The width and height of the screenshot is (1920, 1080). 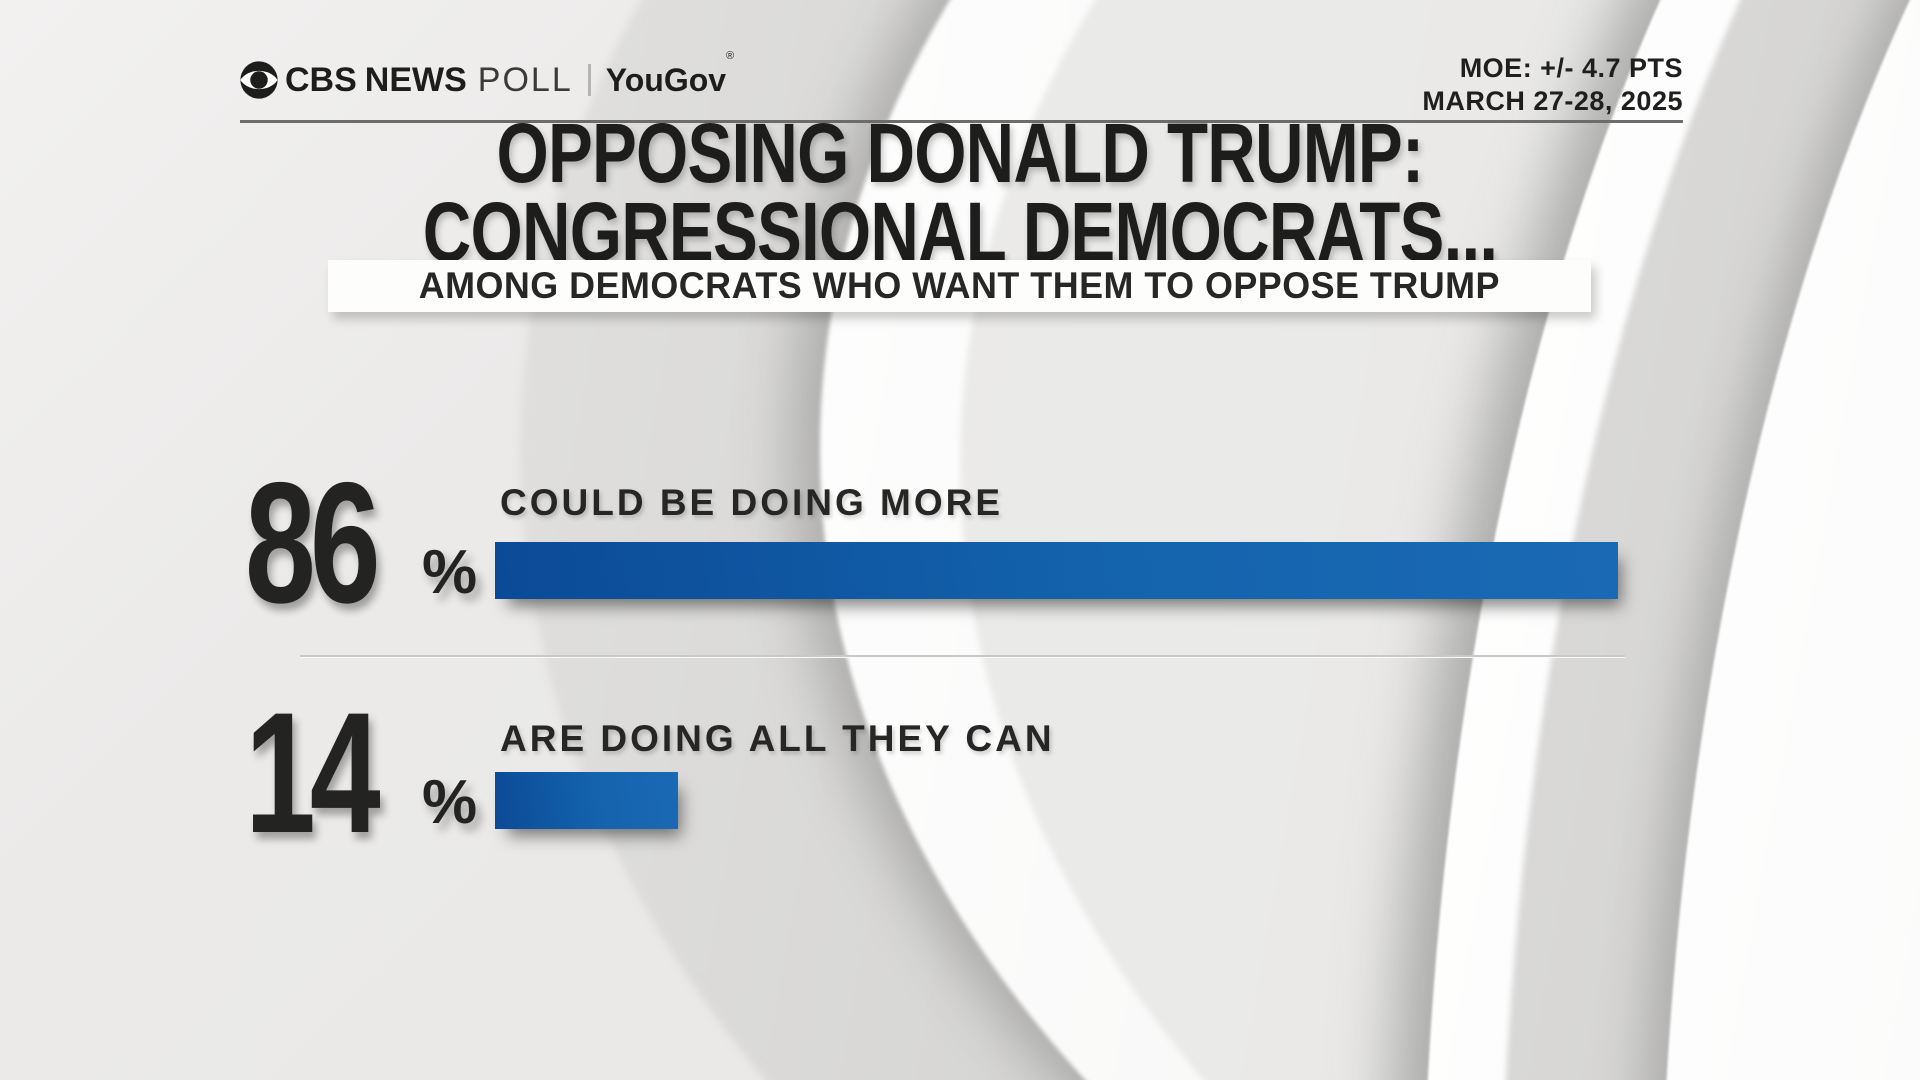 I want to click on cbs-wordmark: CBS, so click(x=321, y=79).